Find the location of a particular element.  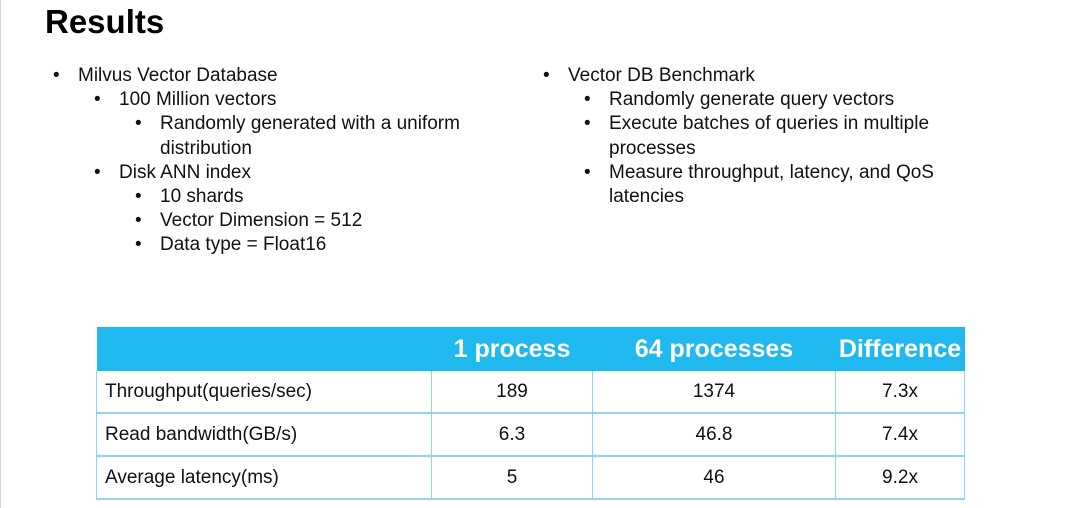

bullet-item: • Vector Dimension = 512 is located at coordinates (286, 221).